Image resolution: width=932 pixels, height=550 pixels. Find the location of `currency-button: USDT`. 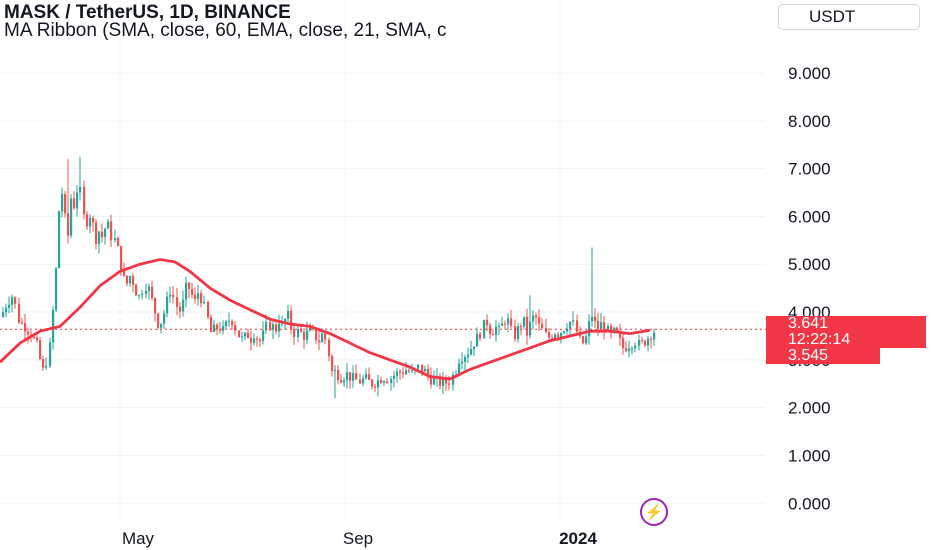

currency-button: USDT is located at coordinates (849, 17).